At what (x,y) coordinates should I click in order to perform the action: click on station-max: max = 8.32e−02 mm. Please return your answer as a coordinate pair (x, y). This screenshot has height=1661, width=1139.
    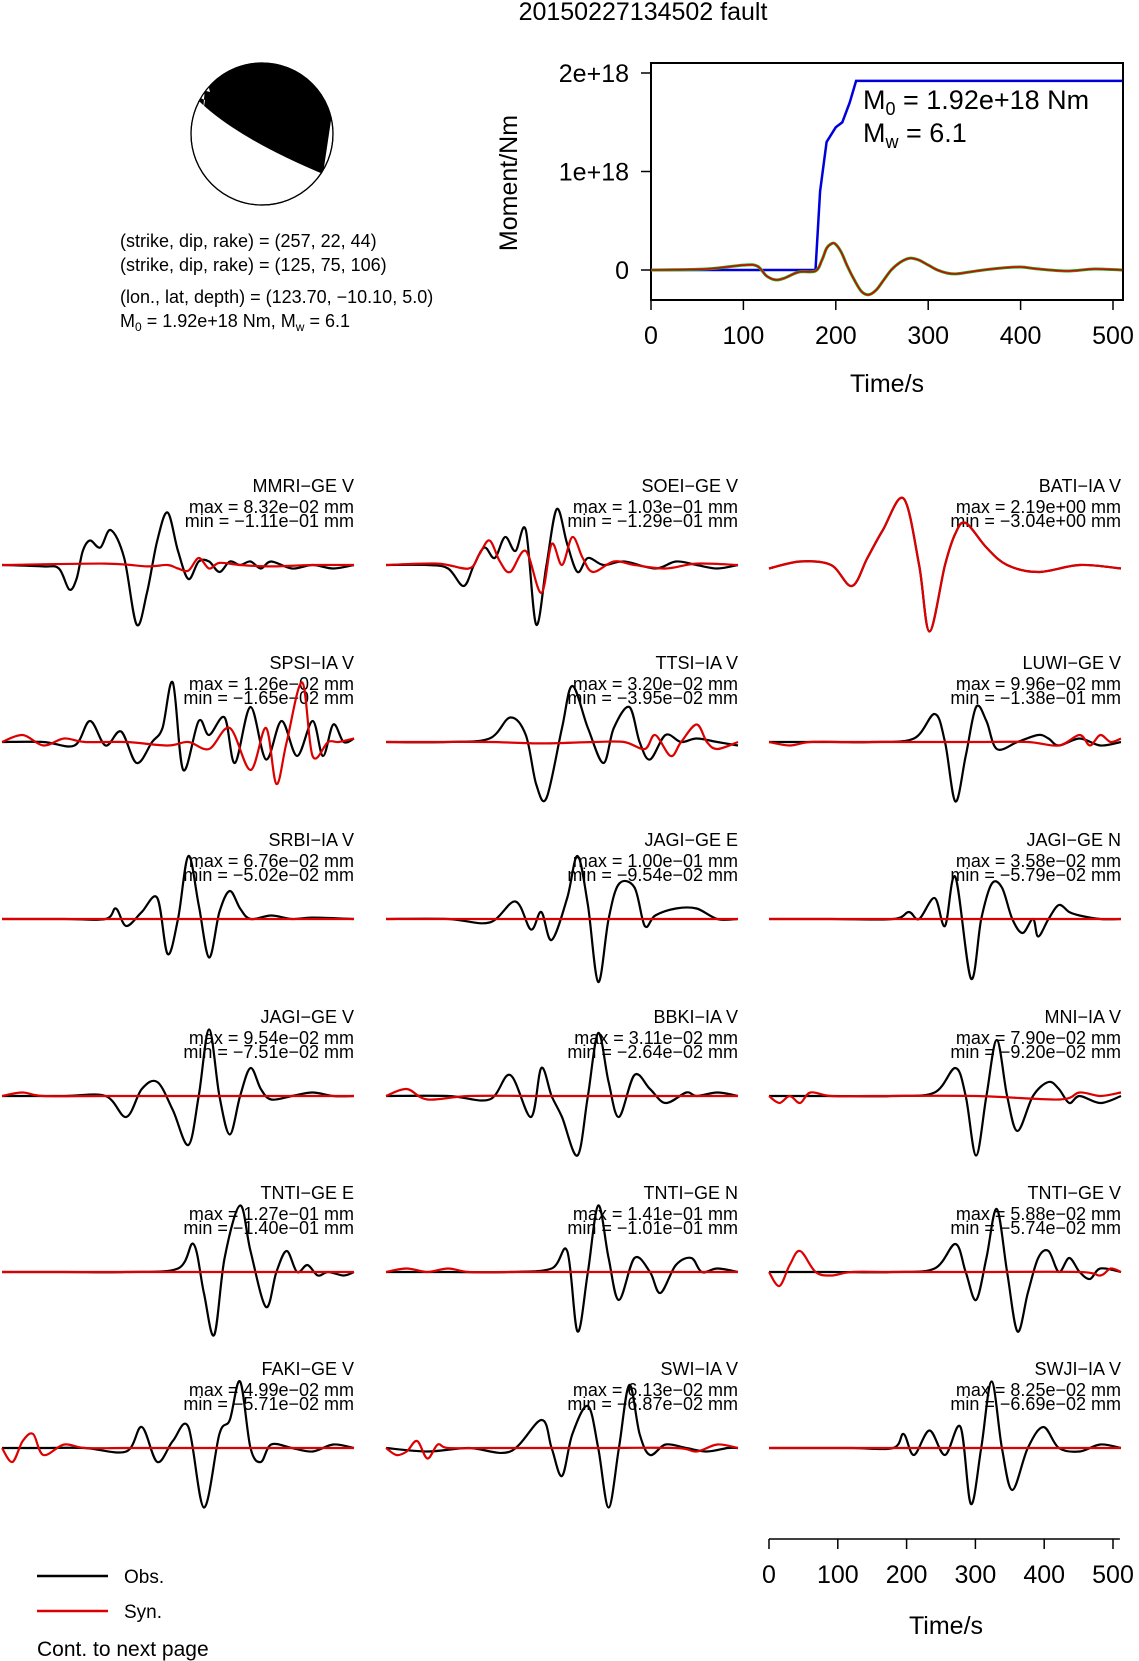
    Looking at the image, I should click on (271, 507).